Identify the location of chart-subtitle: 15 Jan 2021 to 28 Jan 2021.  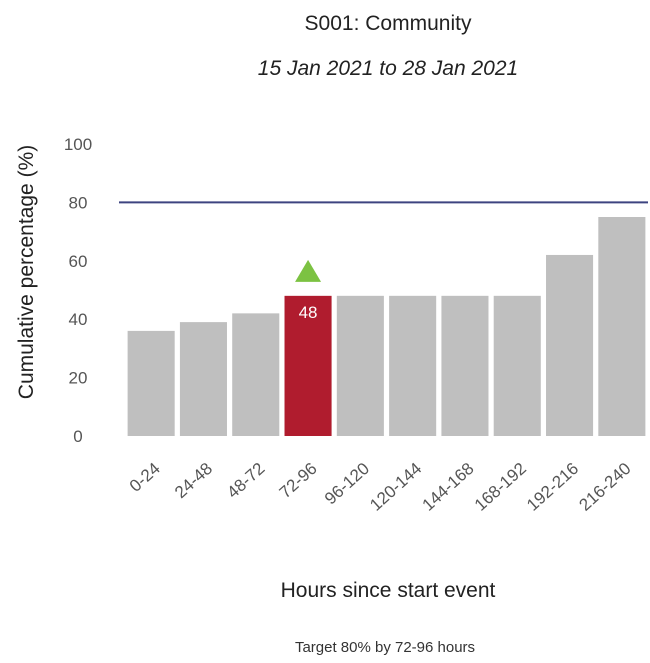
(388, 68).